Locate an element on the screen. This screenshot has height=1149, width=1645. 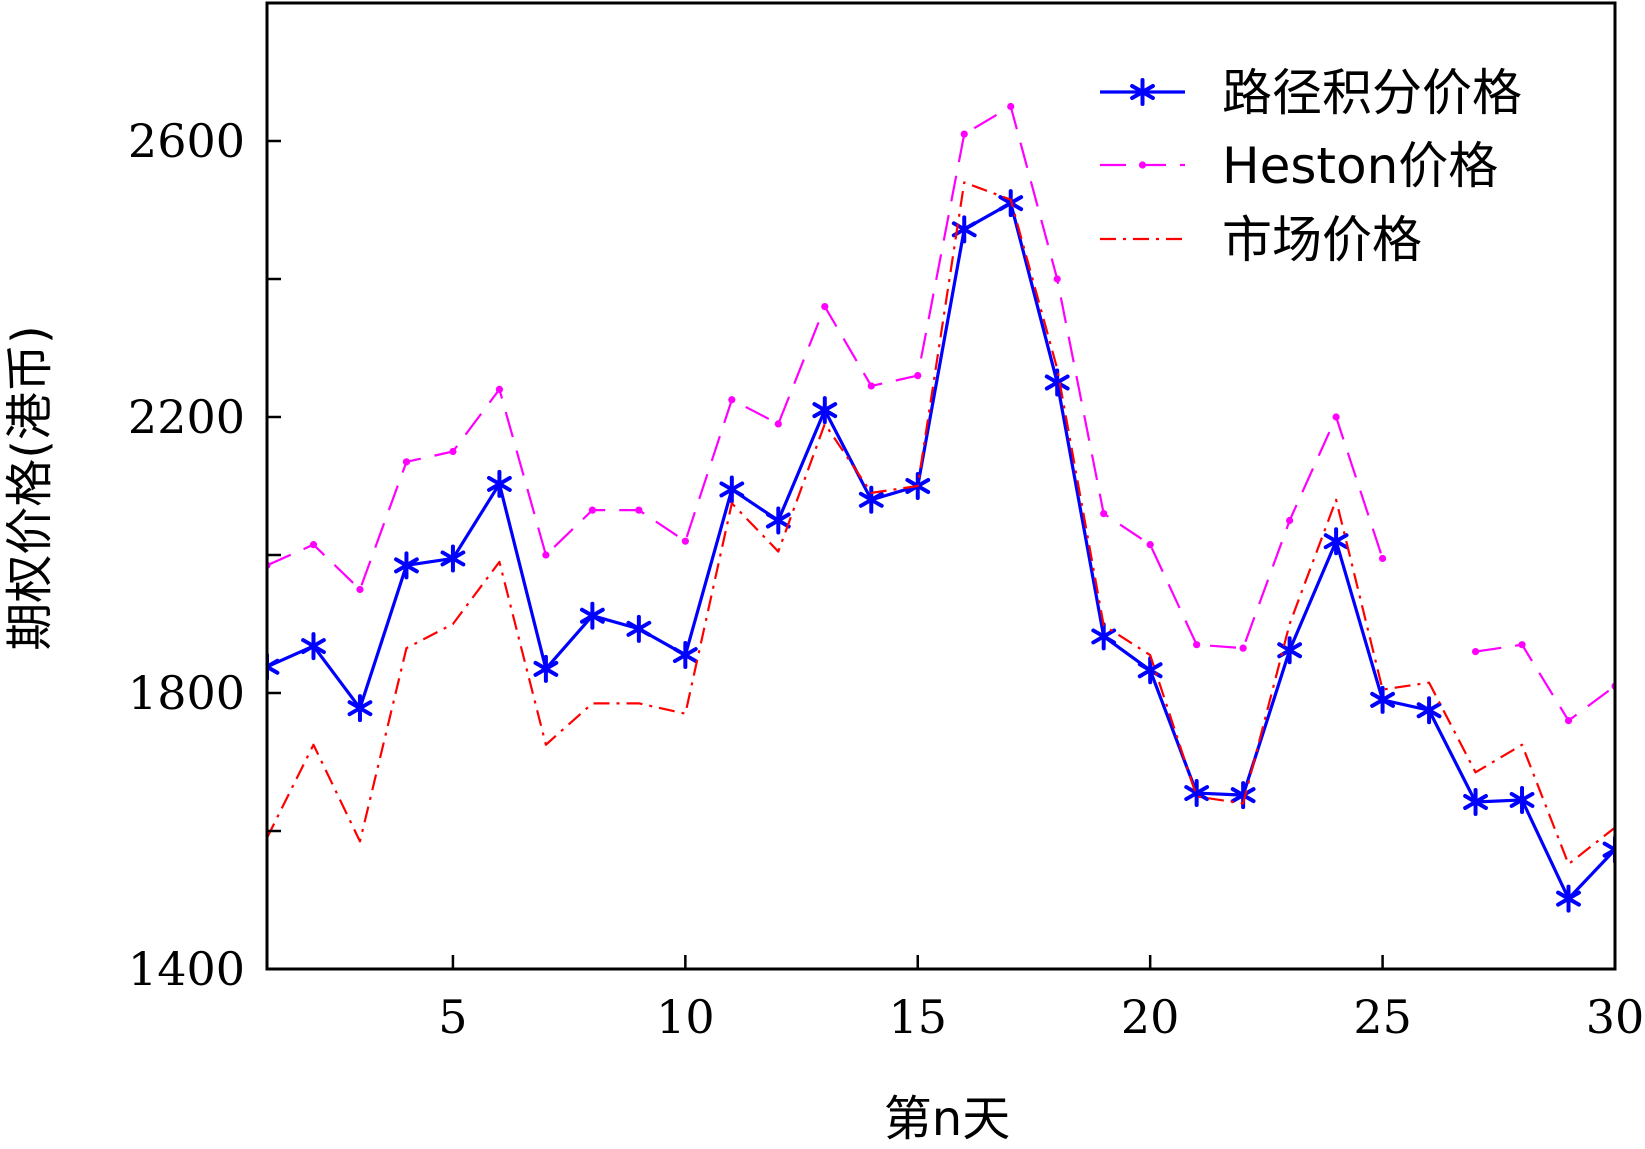
y-axis-title: 期权价格(港币) is located at coordinates (30, 487).